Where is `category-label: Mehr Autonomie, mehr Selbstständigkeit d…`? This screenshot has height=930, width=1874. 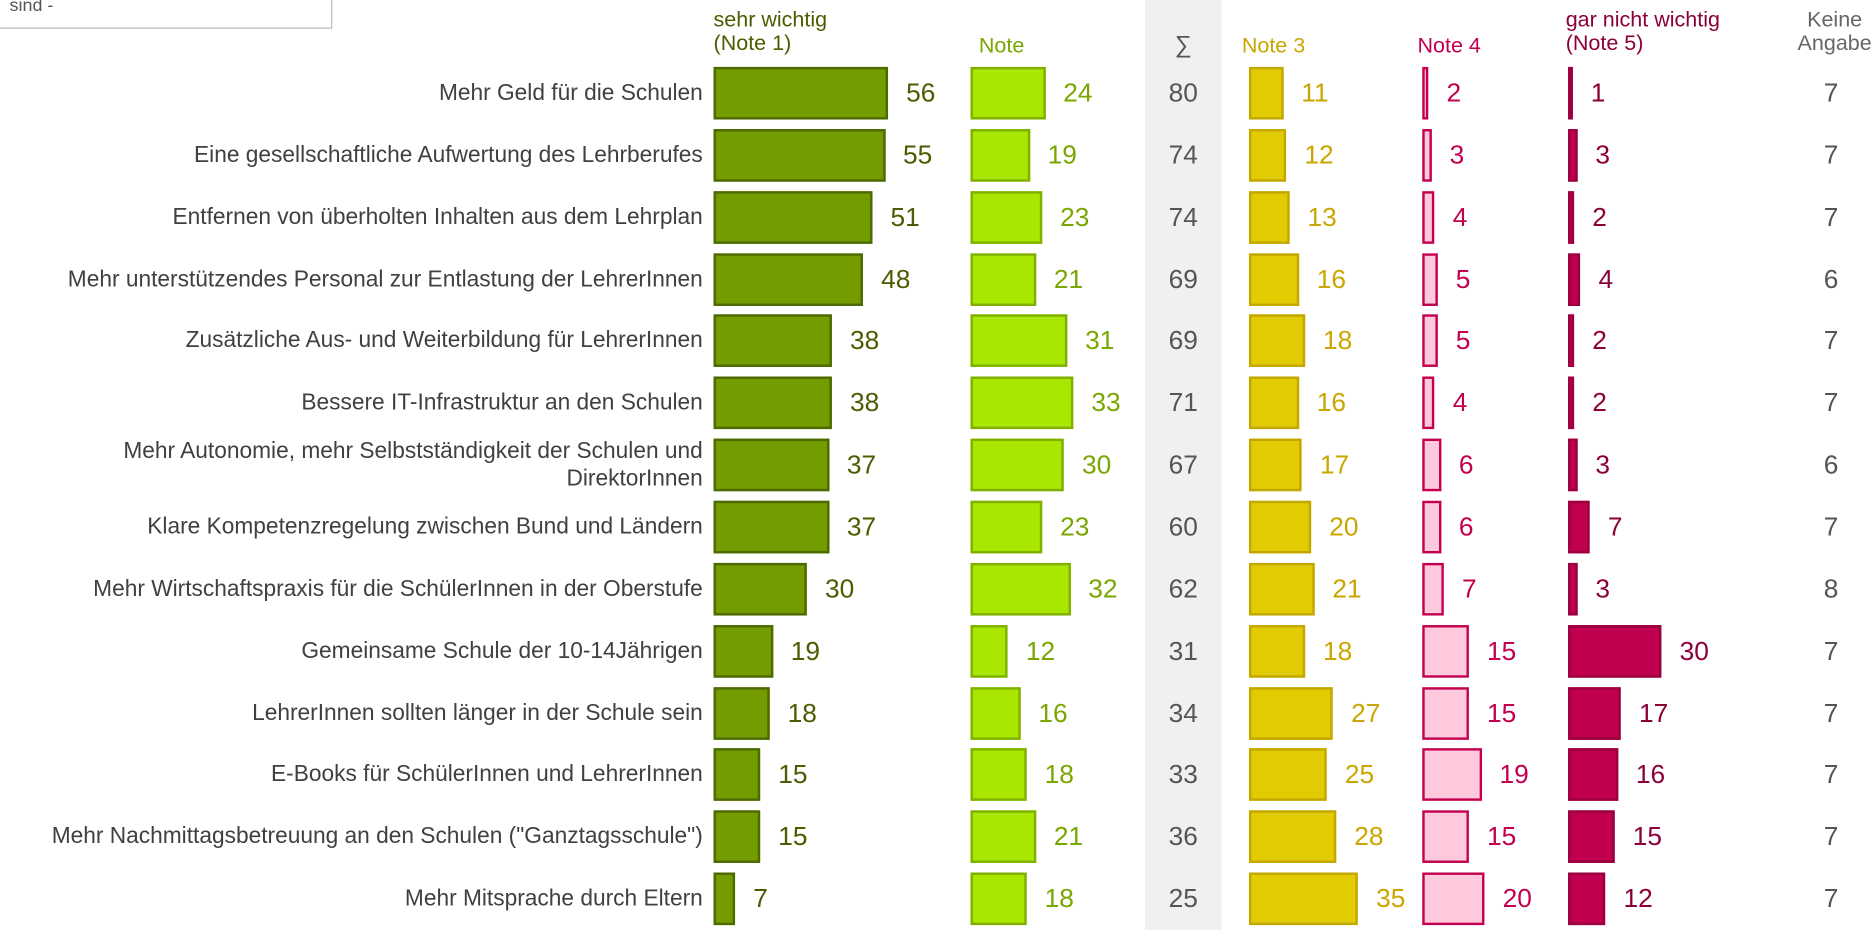
category-label: Mehr Autonomie, mehr Selbstständigkeit d… is located at coordinates (413, 465).